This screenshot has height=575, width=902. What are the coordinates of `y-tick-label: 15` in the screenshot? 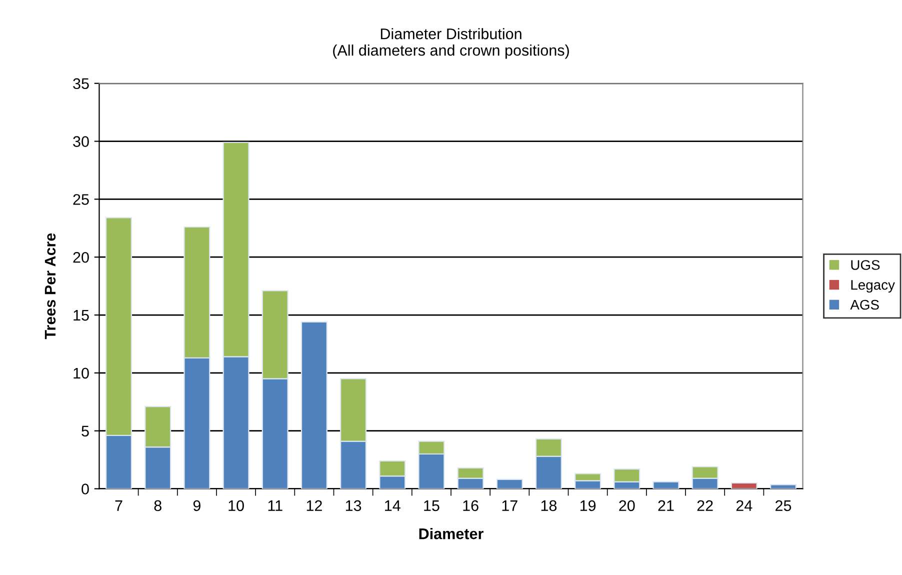 It's located at (81, 315).